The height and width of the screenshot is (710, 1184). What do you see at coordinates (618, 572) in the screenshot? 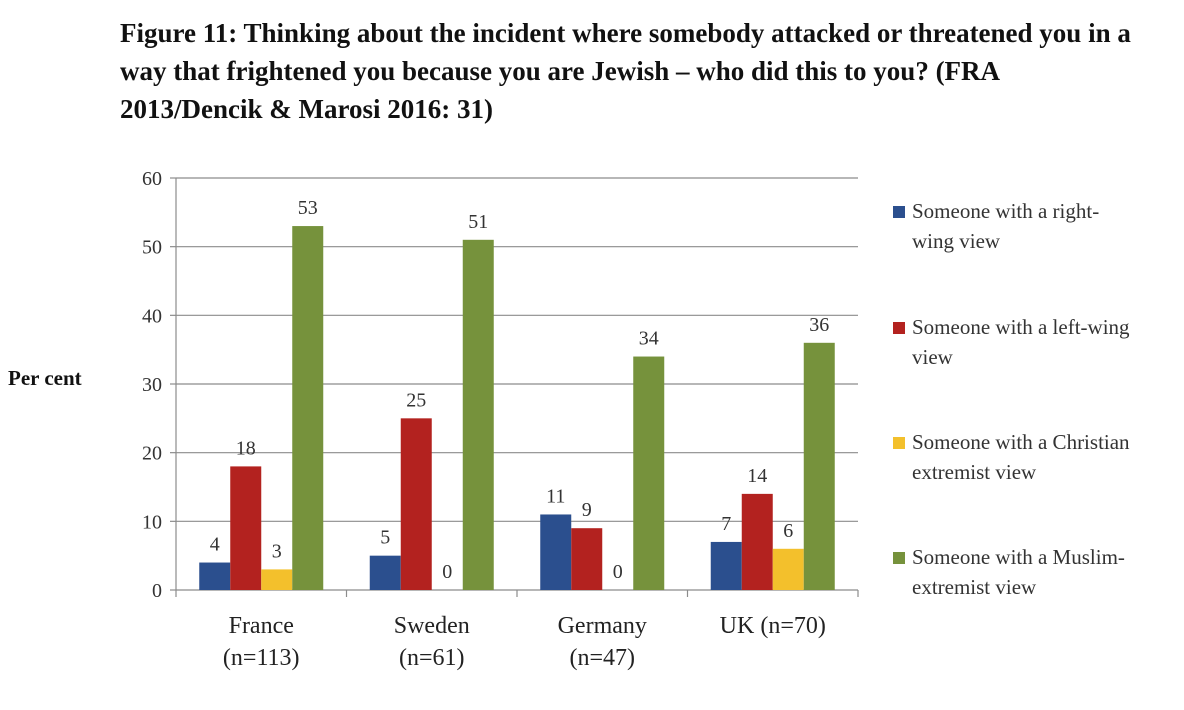
I see `data-label-2-2: 0` at bounding box center [618, 572].